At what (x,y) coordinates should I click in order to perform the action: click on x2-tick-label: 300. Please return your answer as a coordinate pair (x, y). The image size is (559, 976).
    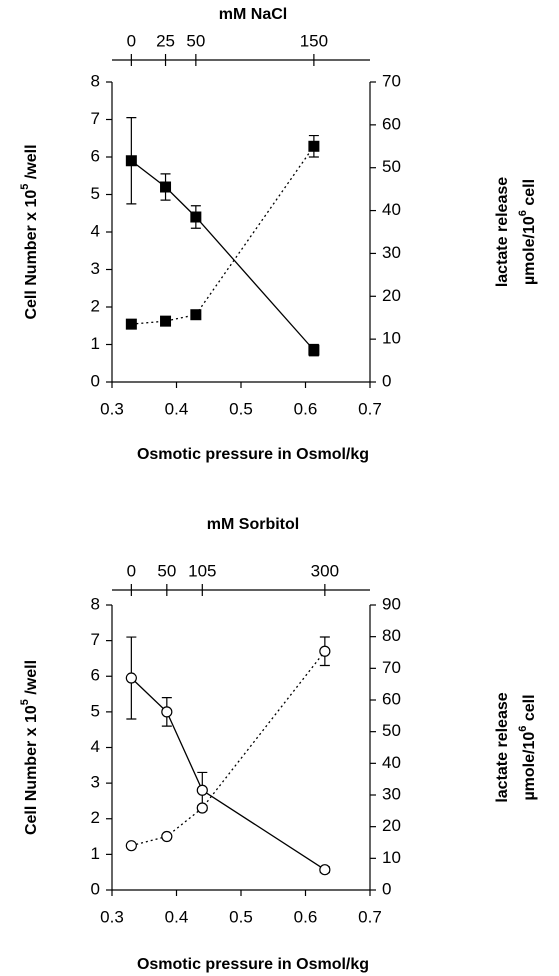
    Looking at the image, I should click on (325, 570).